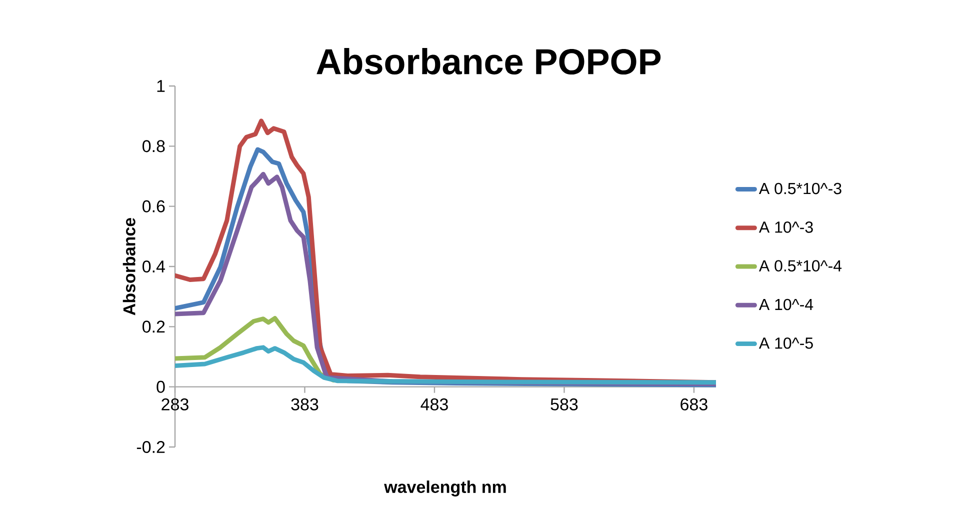 This screenshot has height=517, width=956. Describe the element at coordinates (161, 86) in the screenshot. I see `y-tick-label: 1` at that location.